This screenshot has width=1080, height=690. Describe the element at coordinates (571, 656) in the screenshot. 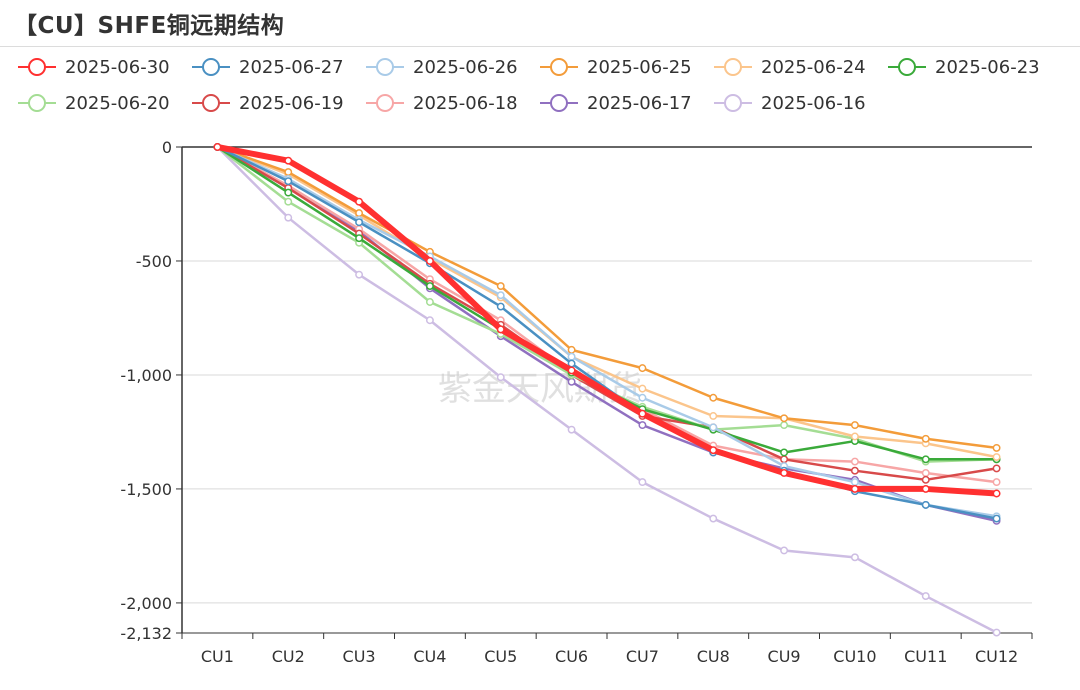

I see `x-tick-label: CU6` at that location.